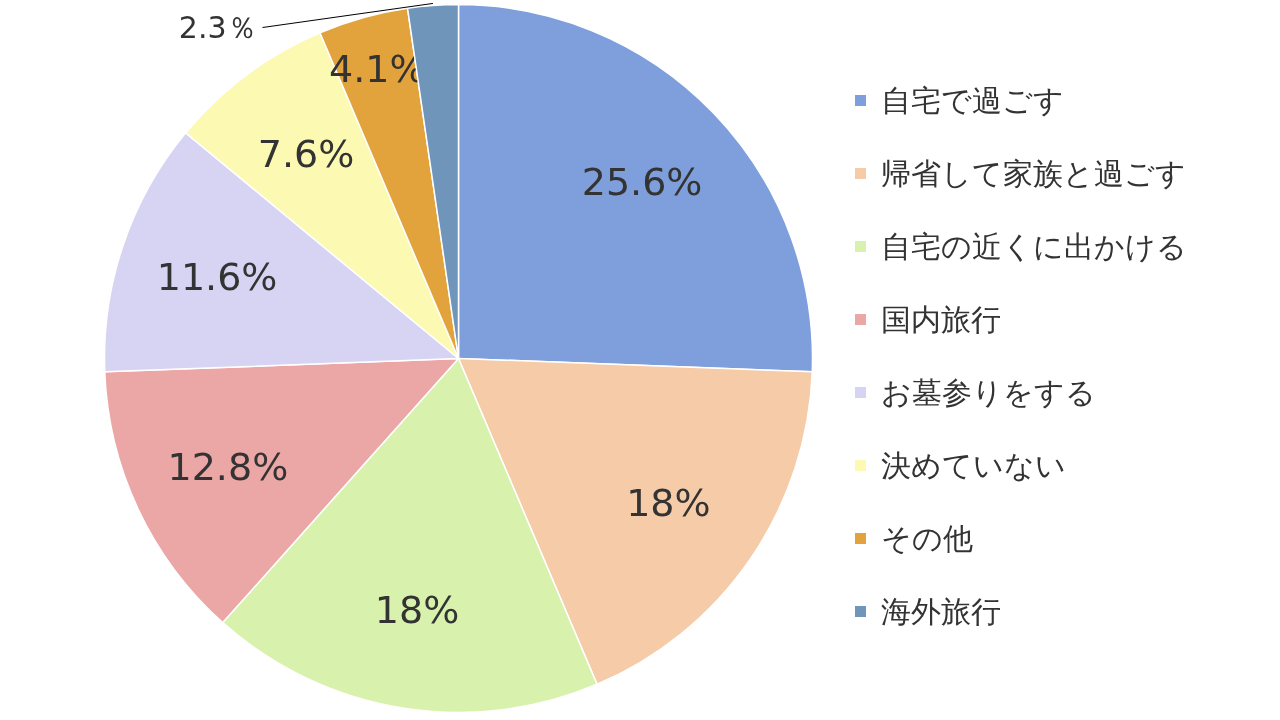 The width and height of the screenshot is (1280, 720). Describe the element at coordinates (217, 276) in the screenshot. I see `data-label: 11.6%` at that location.